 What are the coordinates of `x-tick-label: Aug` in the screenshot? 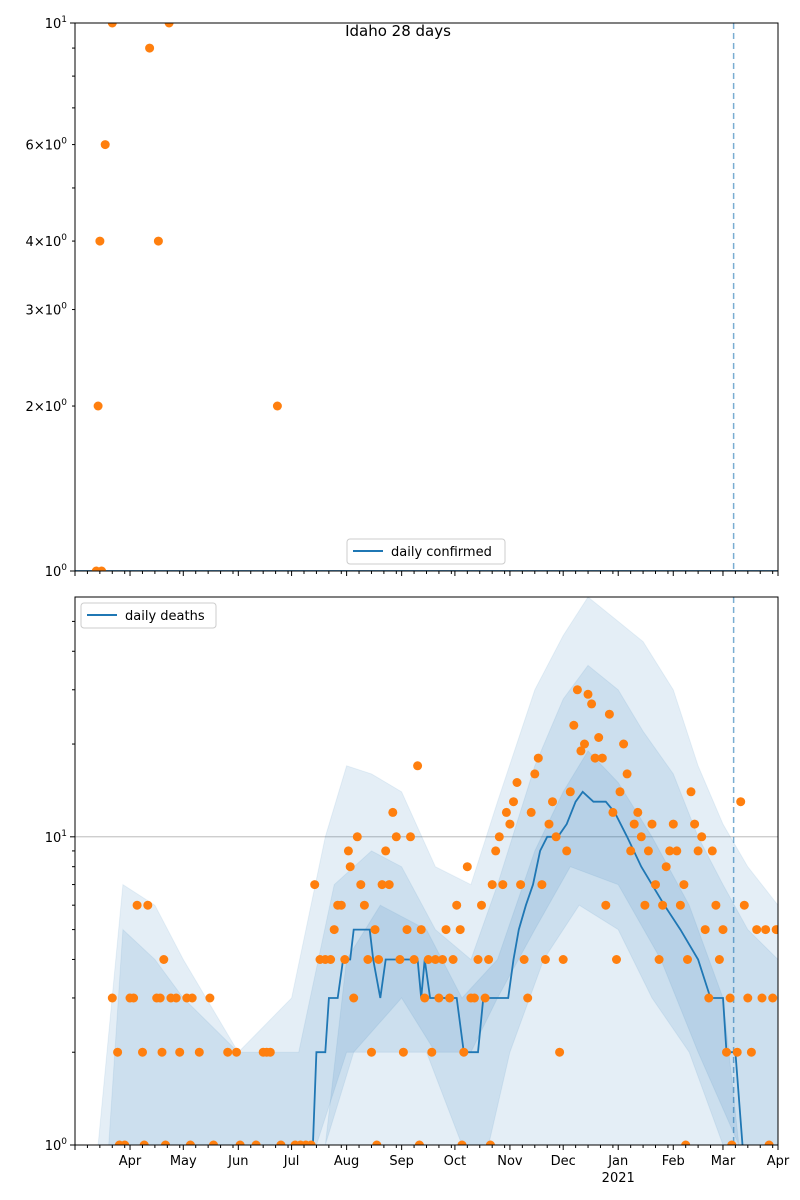 It's located at (346, 1161).